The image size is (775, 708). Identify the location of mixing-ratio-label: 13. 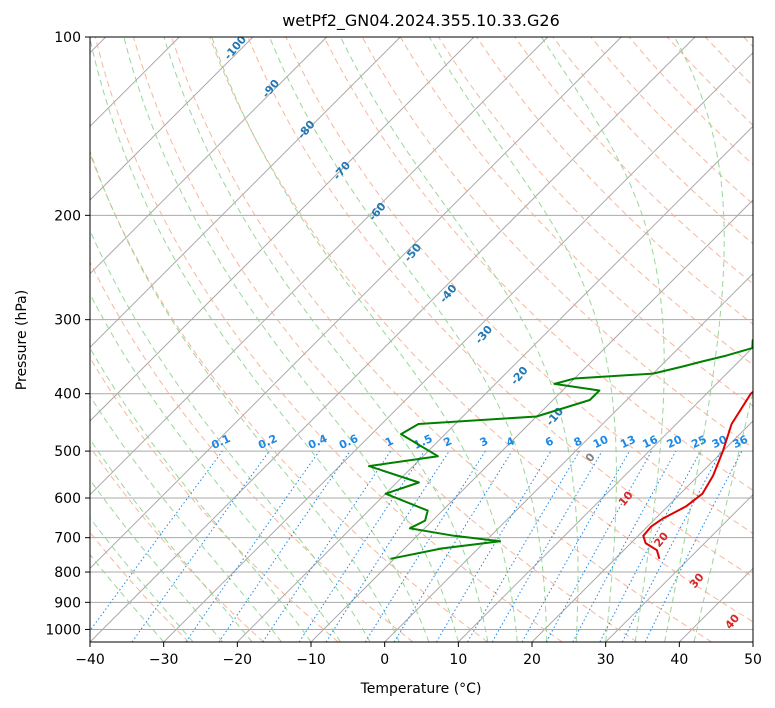
(627, 442).